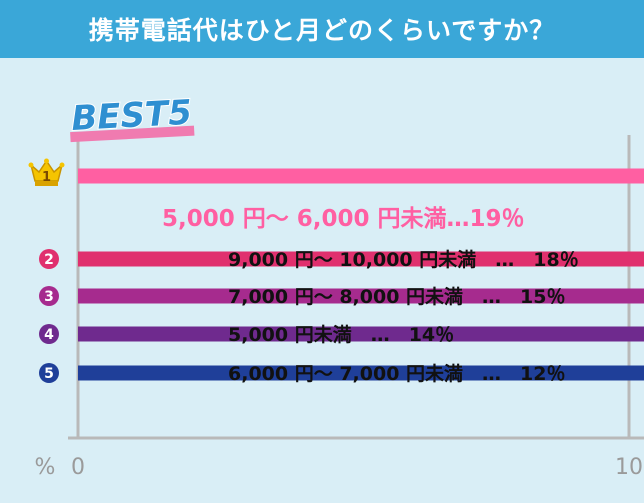 The height and width of the screenshot is (503, 644). What do you see at coordinates (396, 296) in the screenshot?
I see `bar-value-label: 7,000 円～ 8,000 円未満 … 15％` at bounding box center [396, 296].